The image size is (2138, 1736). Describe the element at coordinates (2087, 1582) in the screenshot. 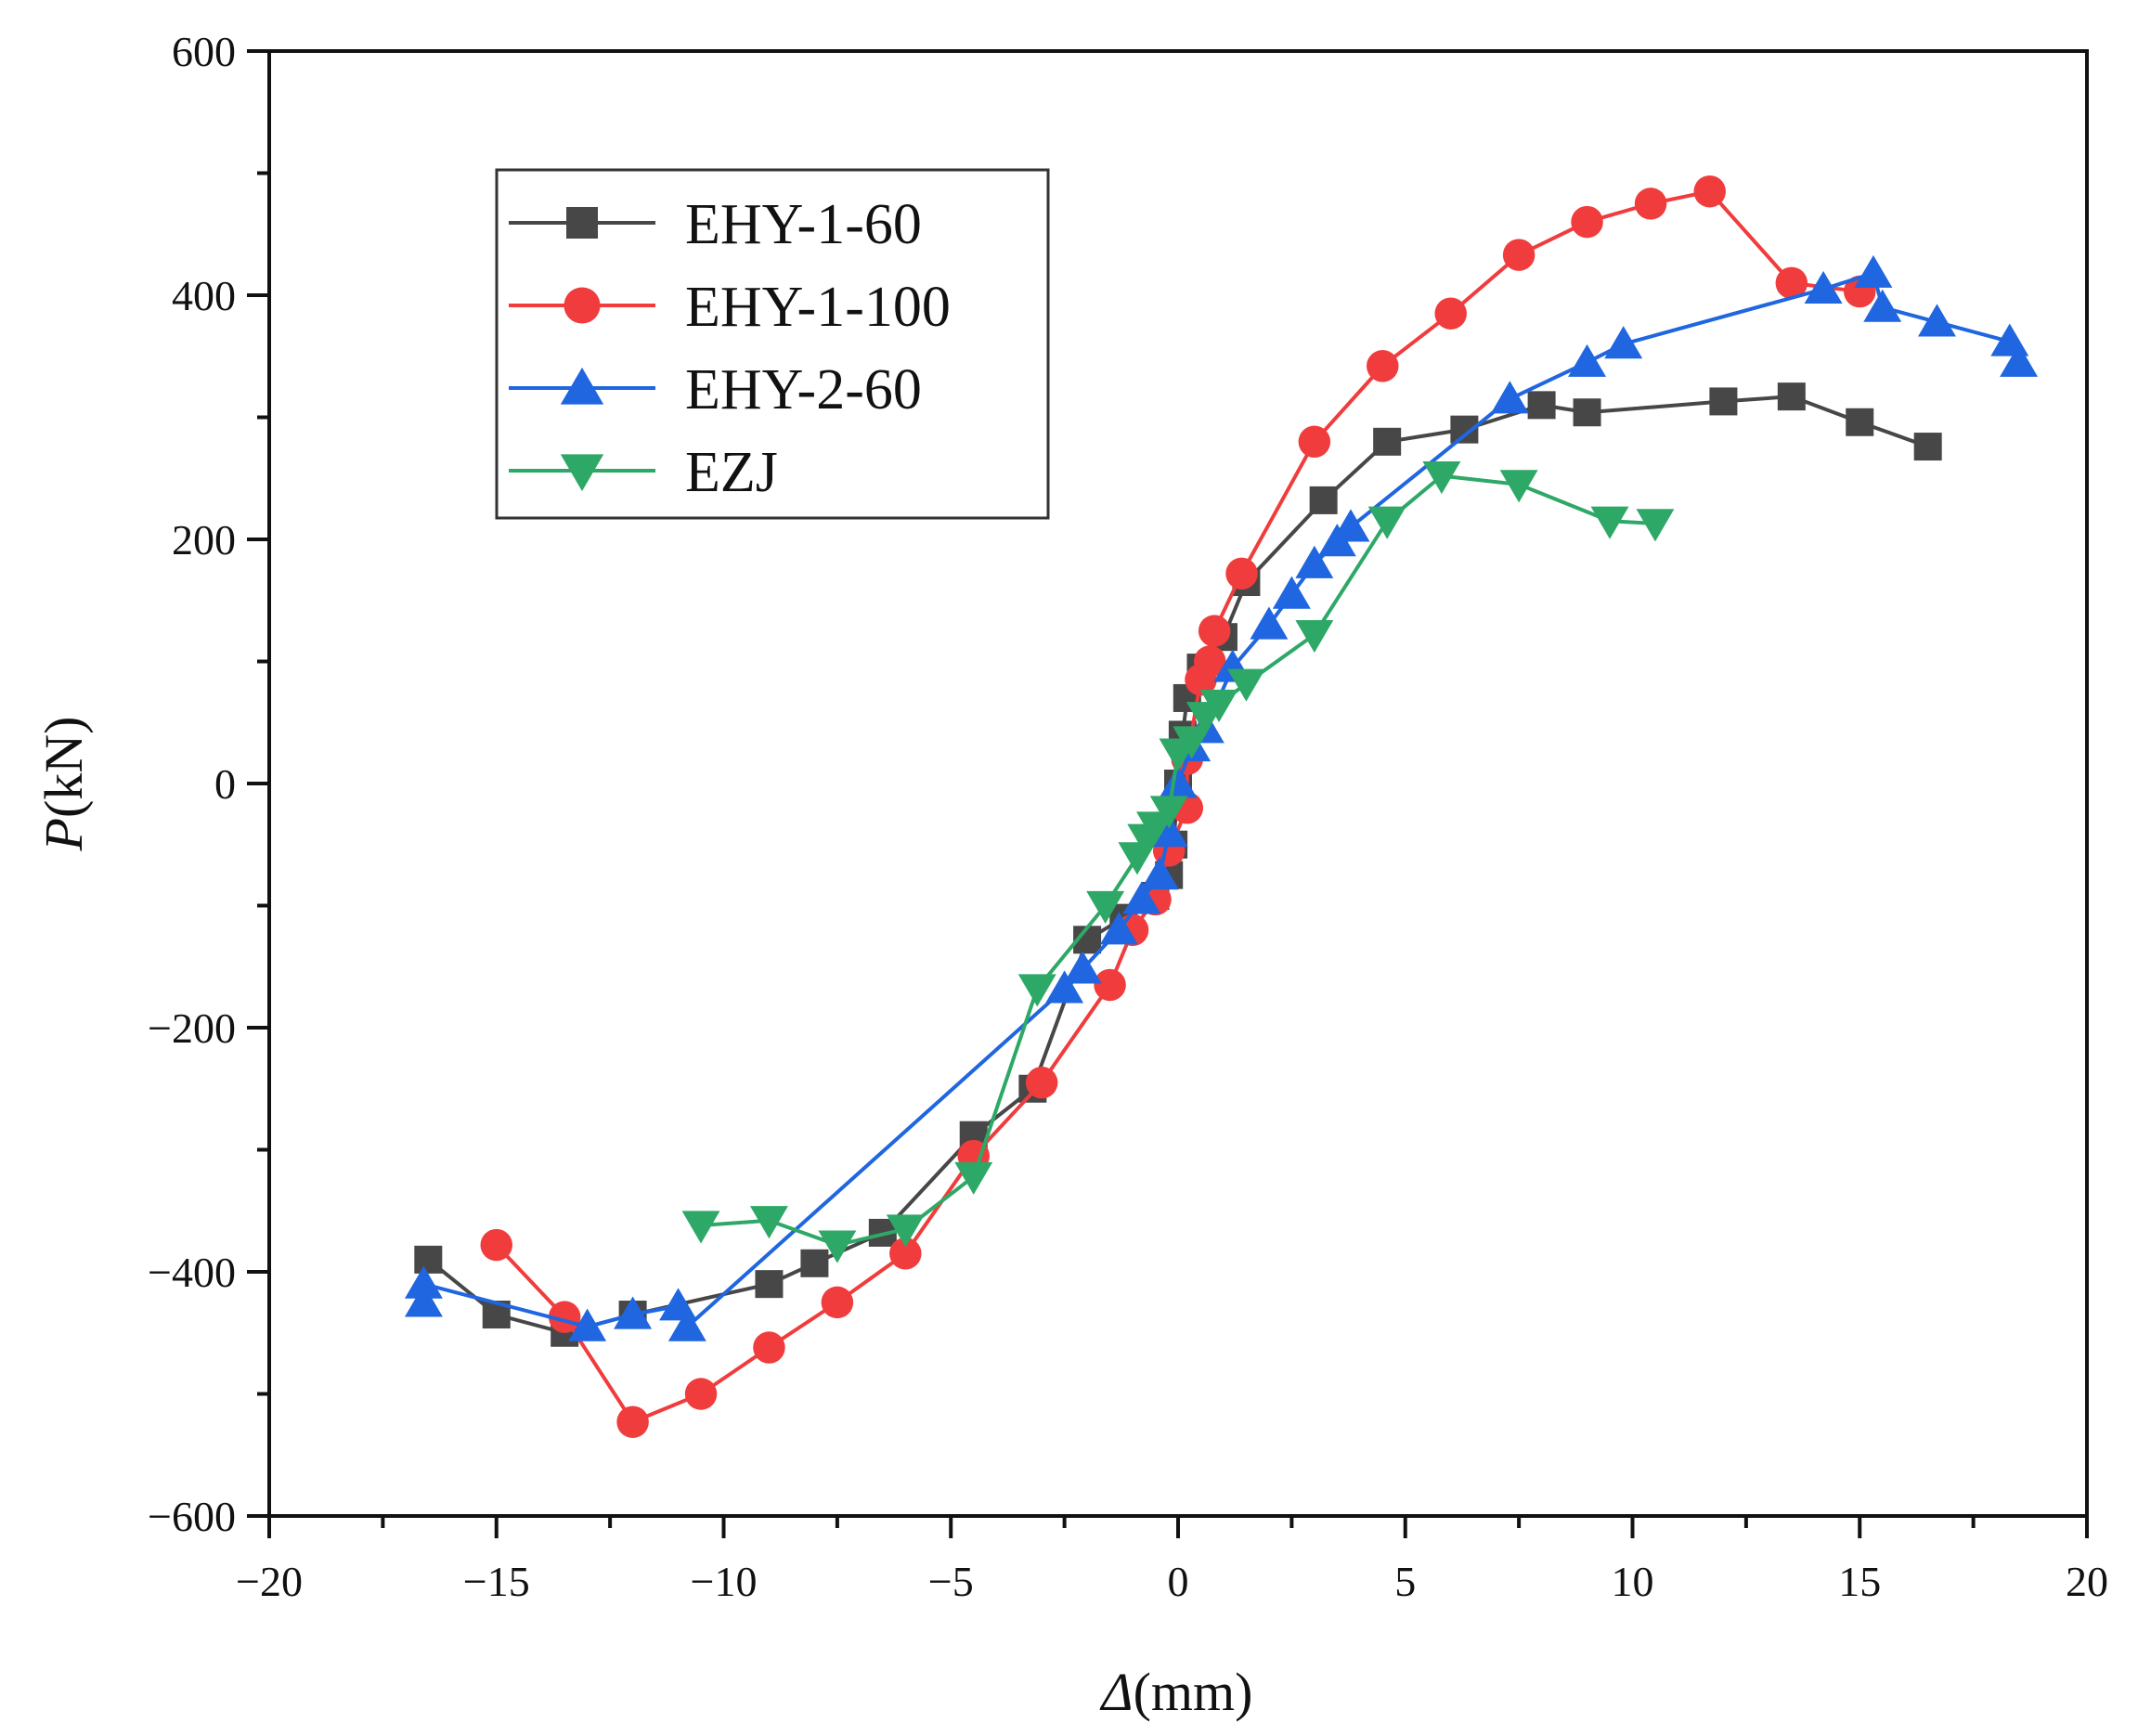

I see `x-tick-label: 20` at that location.